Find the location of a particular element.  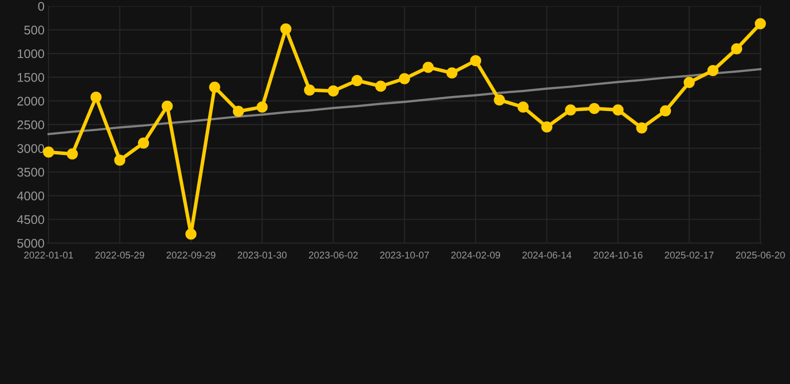

y-tick-label: 1000 is located at coordinates (31, 53).